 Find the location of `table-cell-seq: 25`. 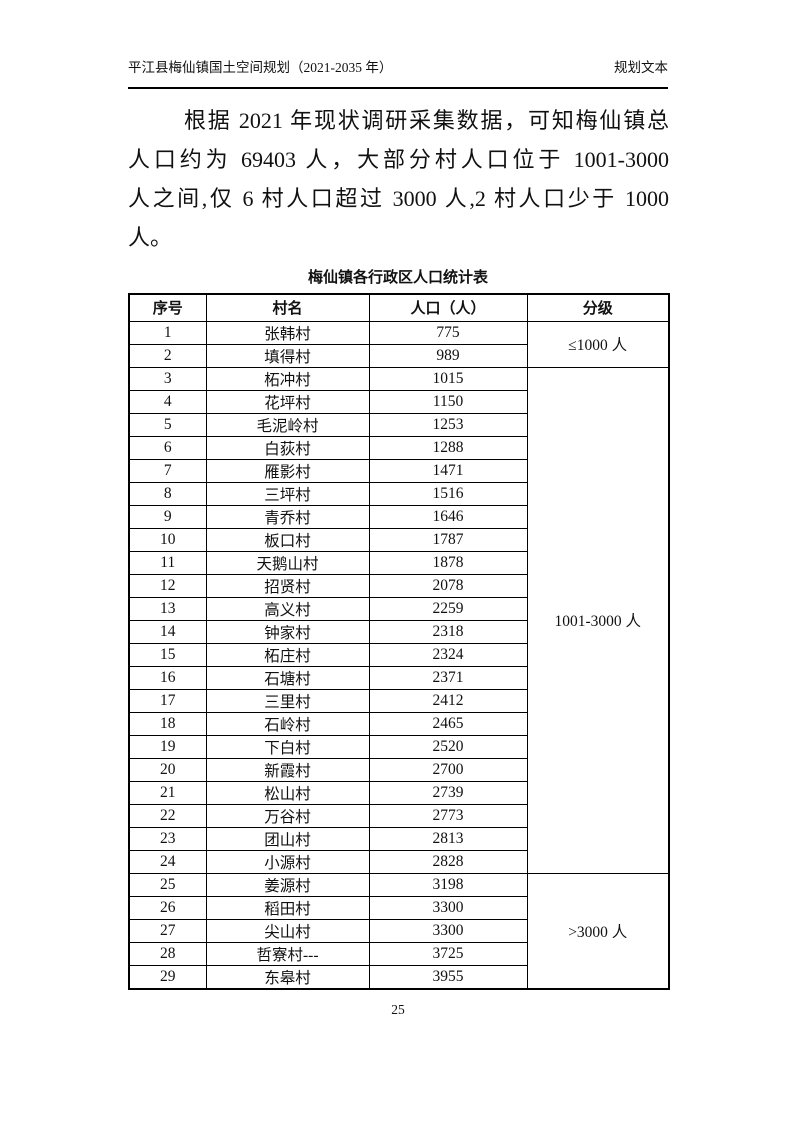

table-cell-seq: 25 is located at coordinates (167, 884).